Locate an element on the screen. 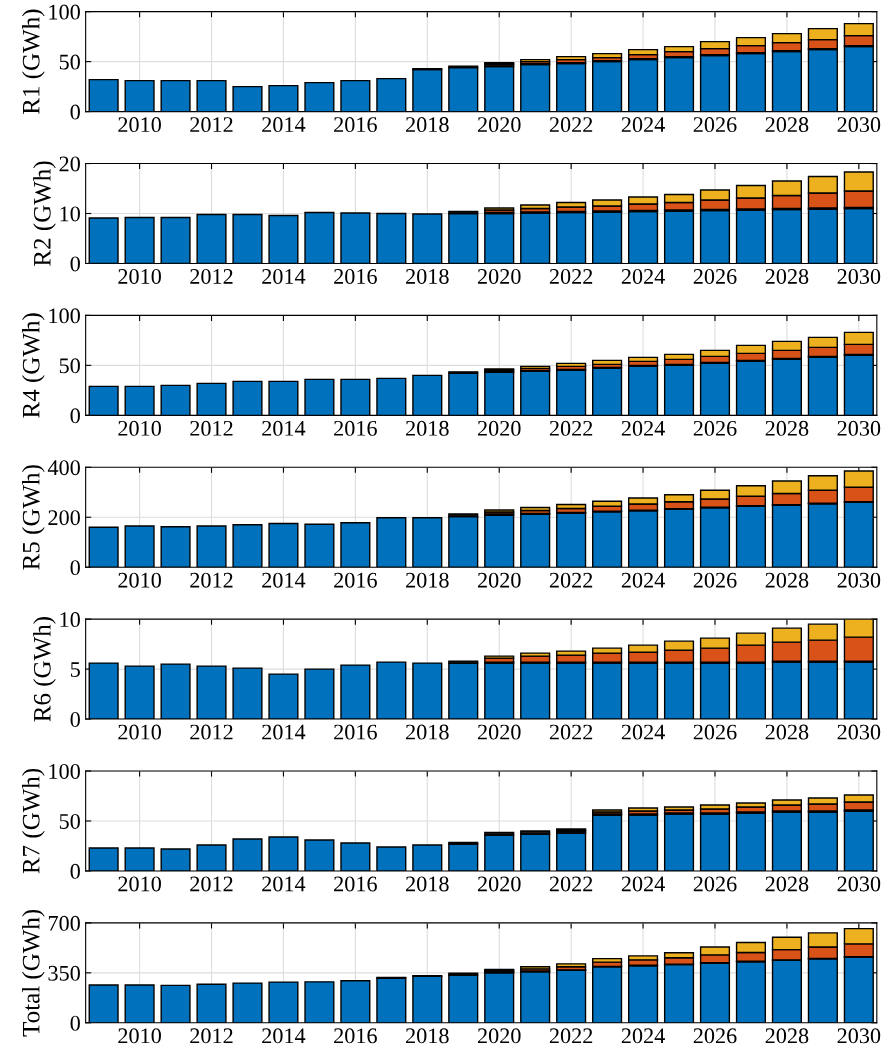 This screenshot has width=883, height=1061. y-tick-label: 5 is located at coordinates (75, 670).